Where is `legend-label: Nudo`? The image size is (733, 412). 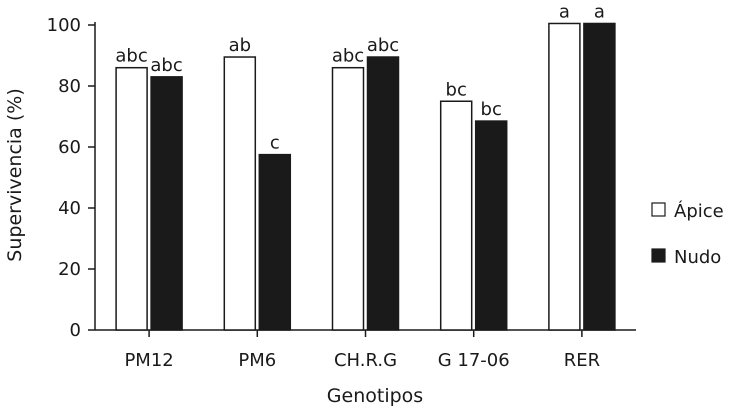
legend-label: Nudo is located at coordinates (697, 257).